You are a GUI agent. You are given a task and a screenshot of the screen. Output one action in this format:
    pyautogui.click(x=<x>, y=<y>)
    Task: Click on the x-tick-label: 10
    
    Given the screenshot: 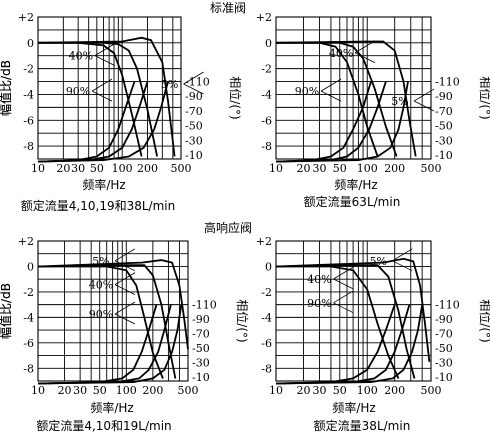 What is the action you would take?
    pyautogui.click(x=276, y=390)
    